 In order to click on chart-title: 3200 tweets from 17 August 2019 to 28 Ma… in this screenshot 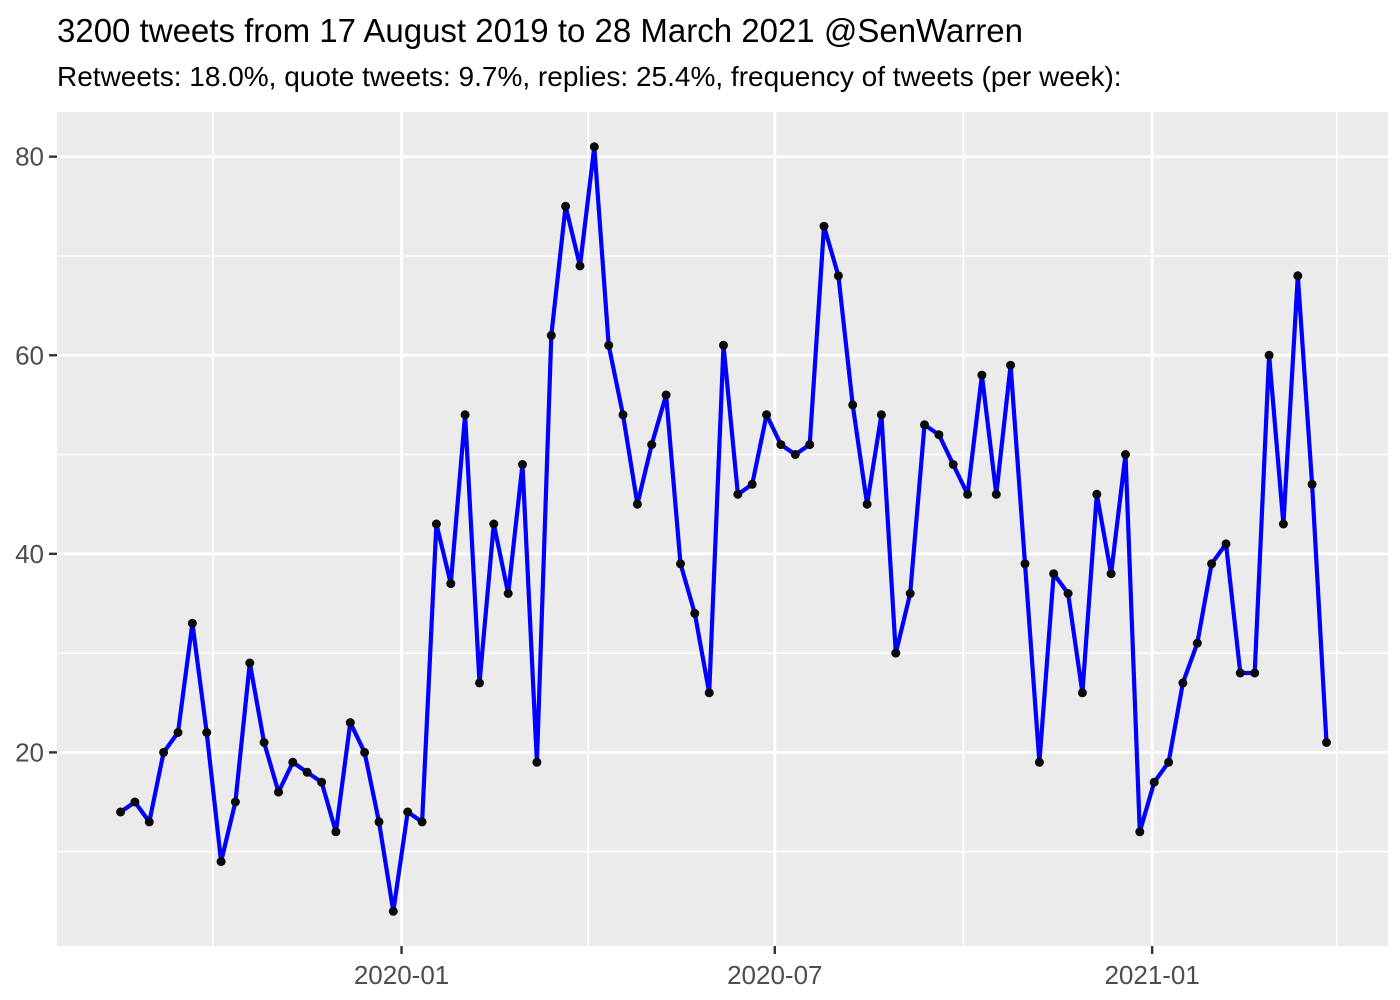, I will do `click(540, 30)`.